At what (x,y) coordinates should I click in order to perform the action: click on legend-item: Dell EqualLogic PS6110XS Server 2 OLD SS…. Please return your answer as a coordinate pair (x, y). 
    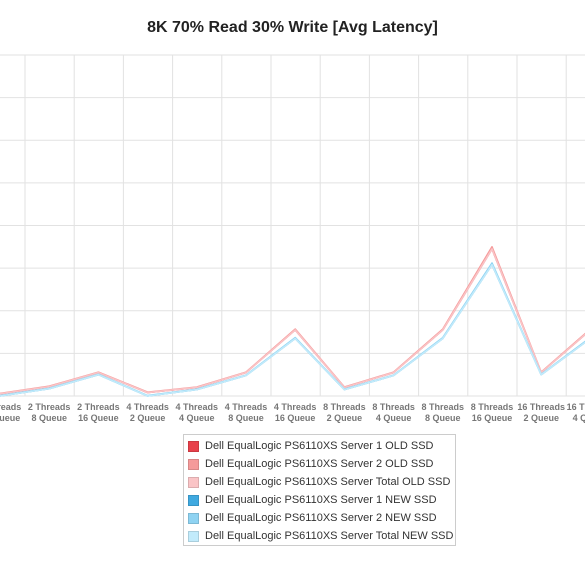
    Looking at the image, I should click on (321, 464).